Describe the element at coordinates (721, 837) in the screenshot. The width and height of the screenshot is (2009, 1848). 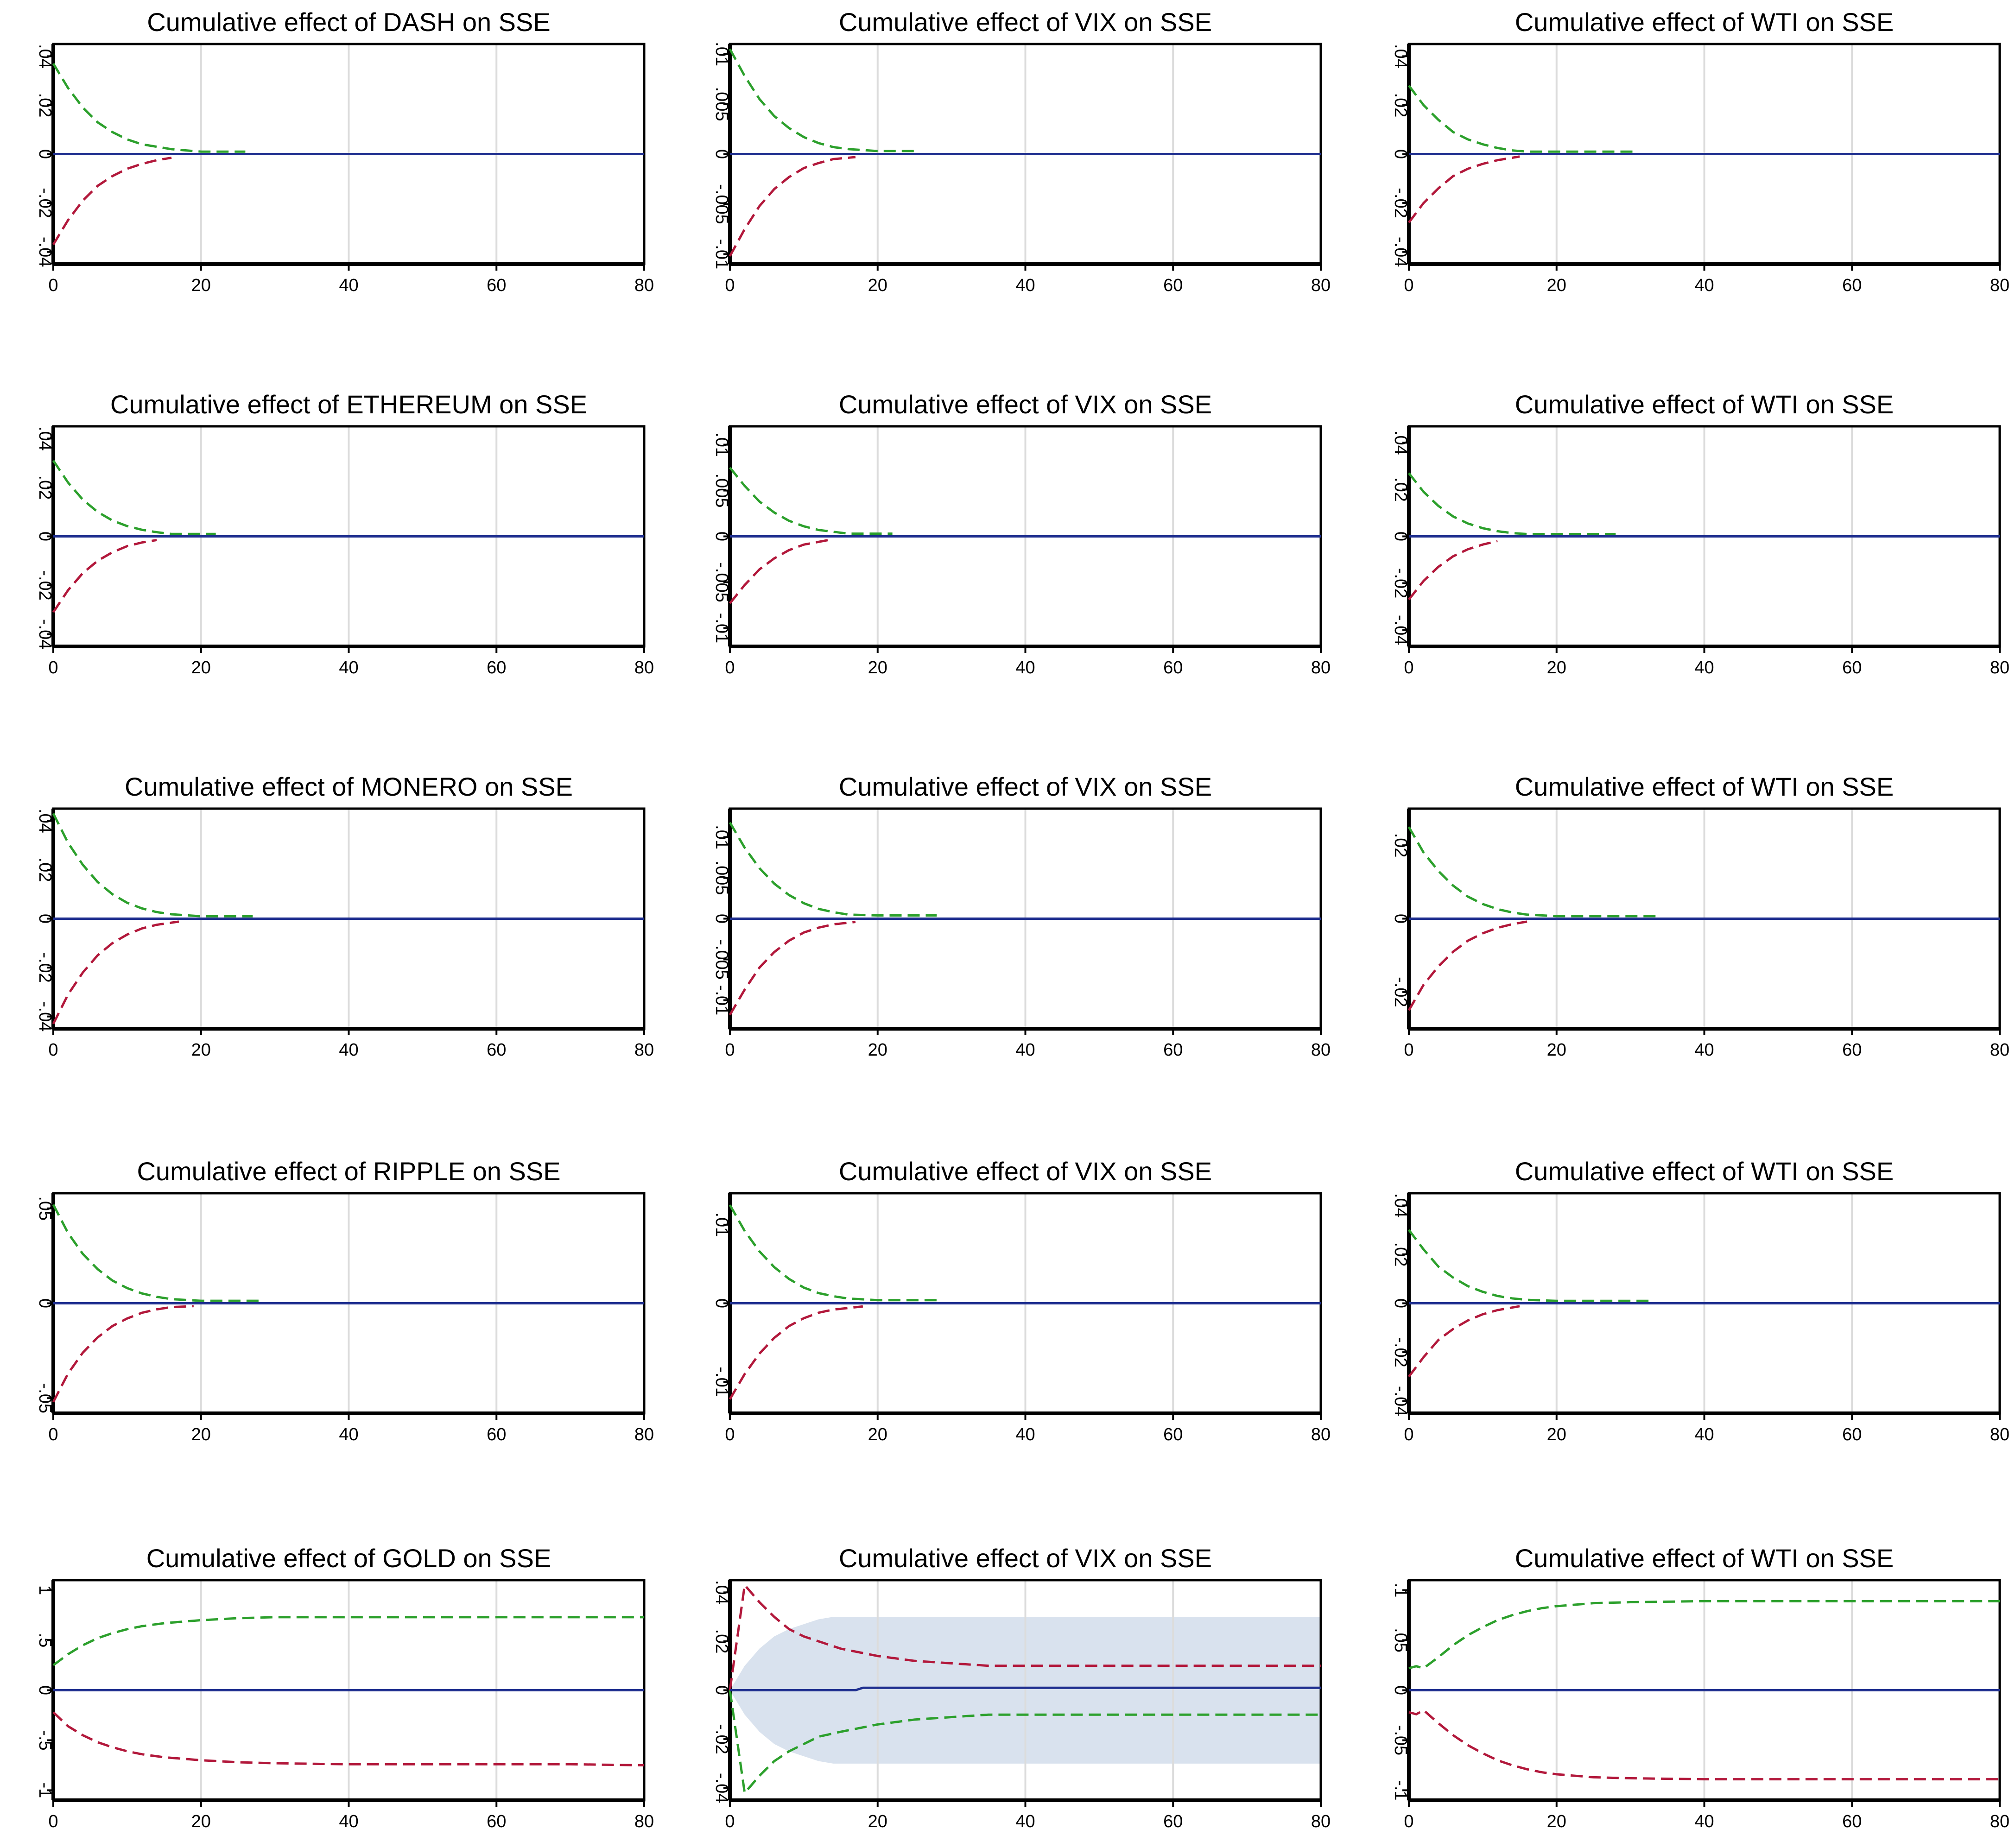
I see `y-tick-label: .01` at that location.